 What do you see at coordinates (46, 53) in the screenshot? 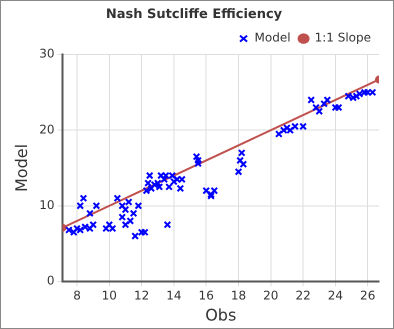
I see `y-tick-label: 30` at bounding box center [46, 53].